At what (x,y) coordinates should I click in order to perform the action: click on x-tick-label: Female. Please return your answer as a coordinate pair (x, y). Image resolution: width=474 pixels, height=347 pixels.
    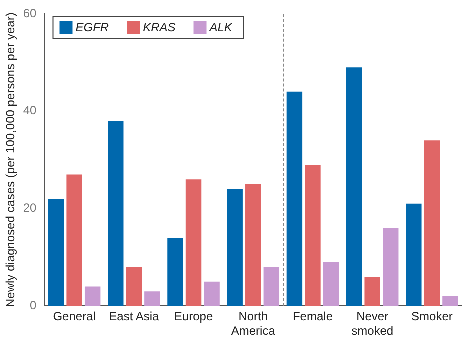
    Looking at the image, I should click on (313, 317).